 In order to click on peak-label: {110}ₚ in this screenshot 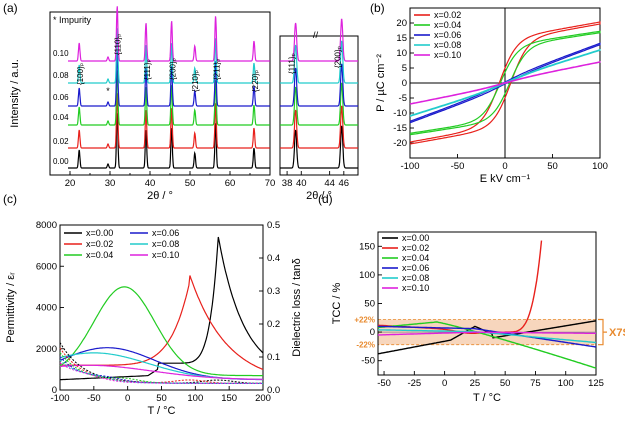, I will do `click(118, 44)`.